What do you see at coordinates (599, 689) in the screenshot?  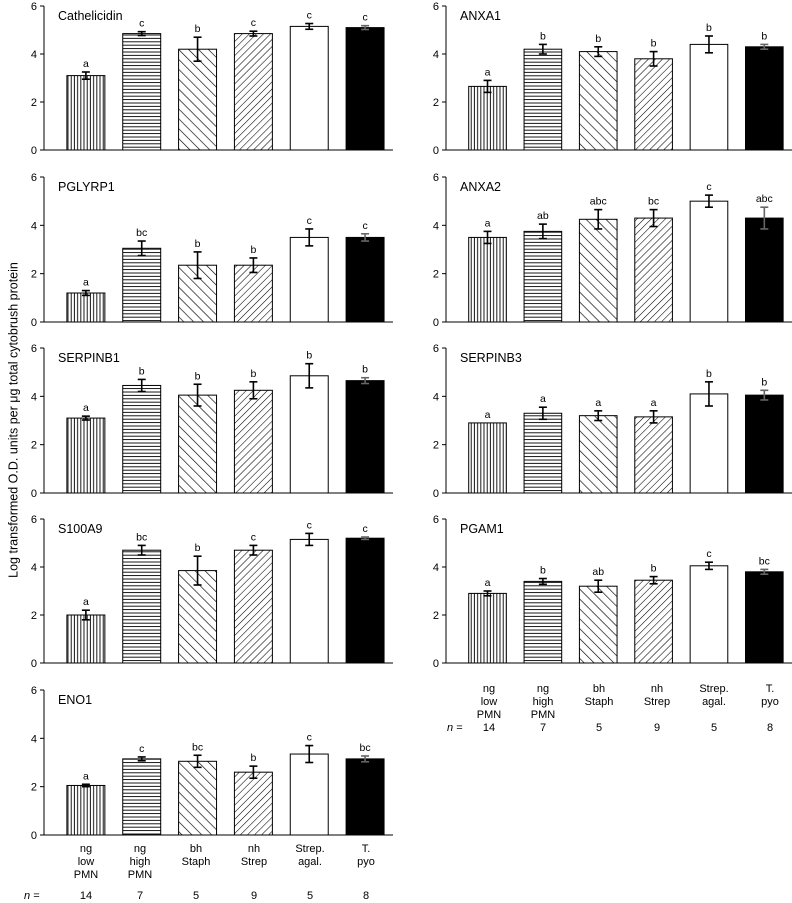 I see `category-label: bh` at bounding box center [599, 689].